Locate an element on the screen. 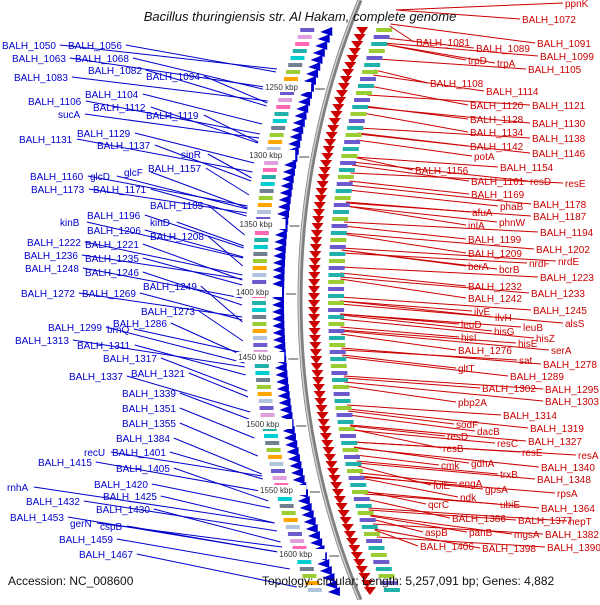 The height and width of the screenshot is (605, 600). plus-gene-label: leuD is located at coordinates (471, 325).